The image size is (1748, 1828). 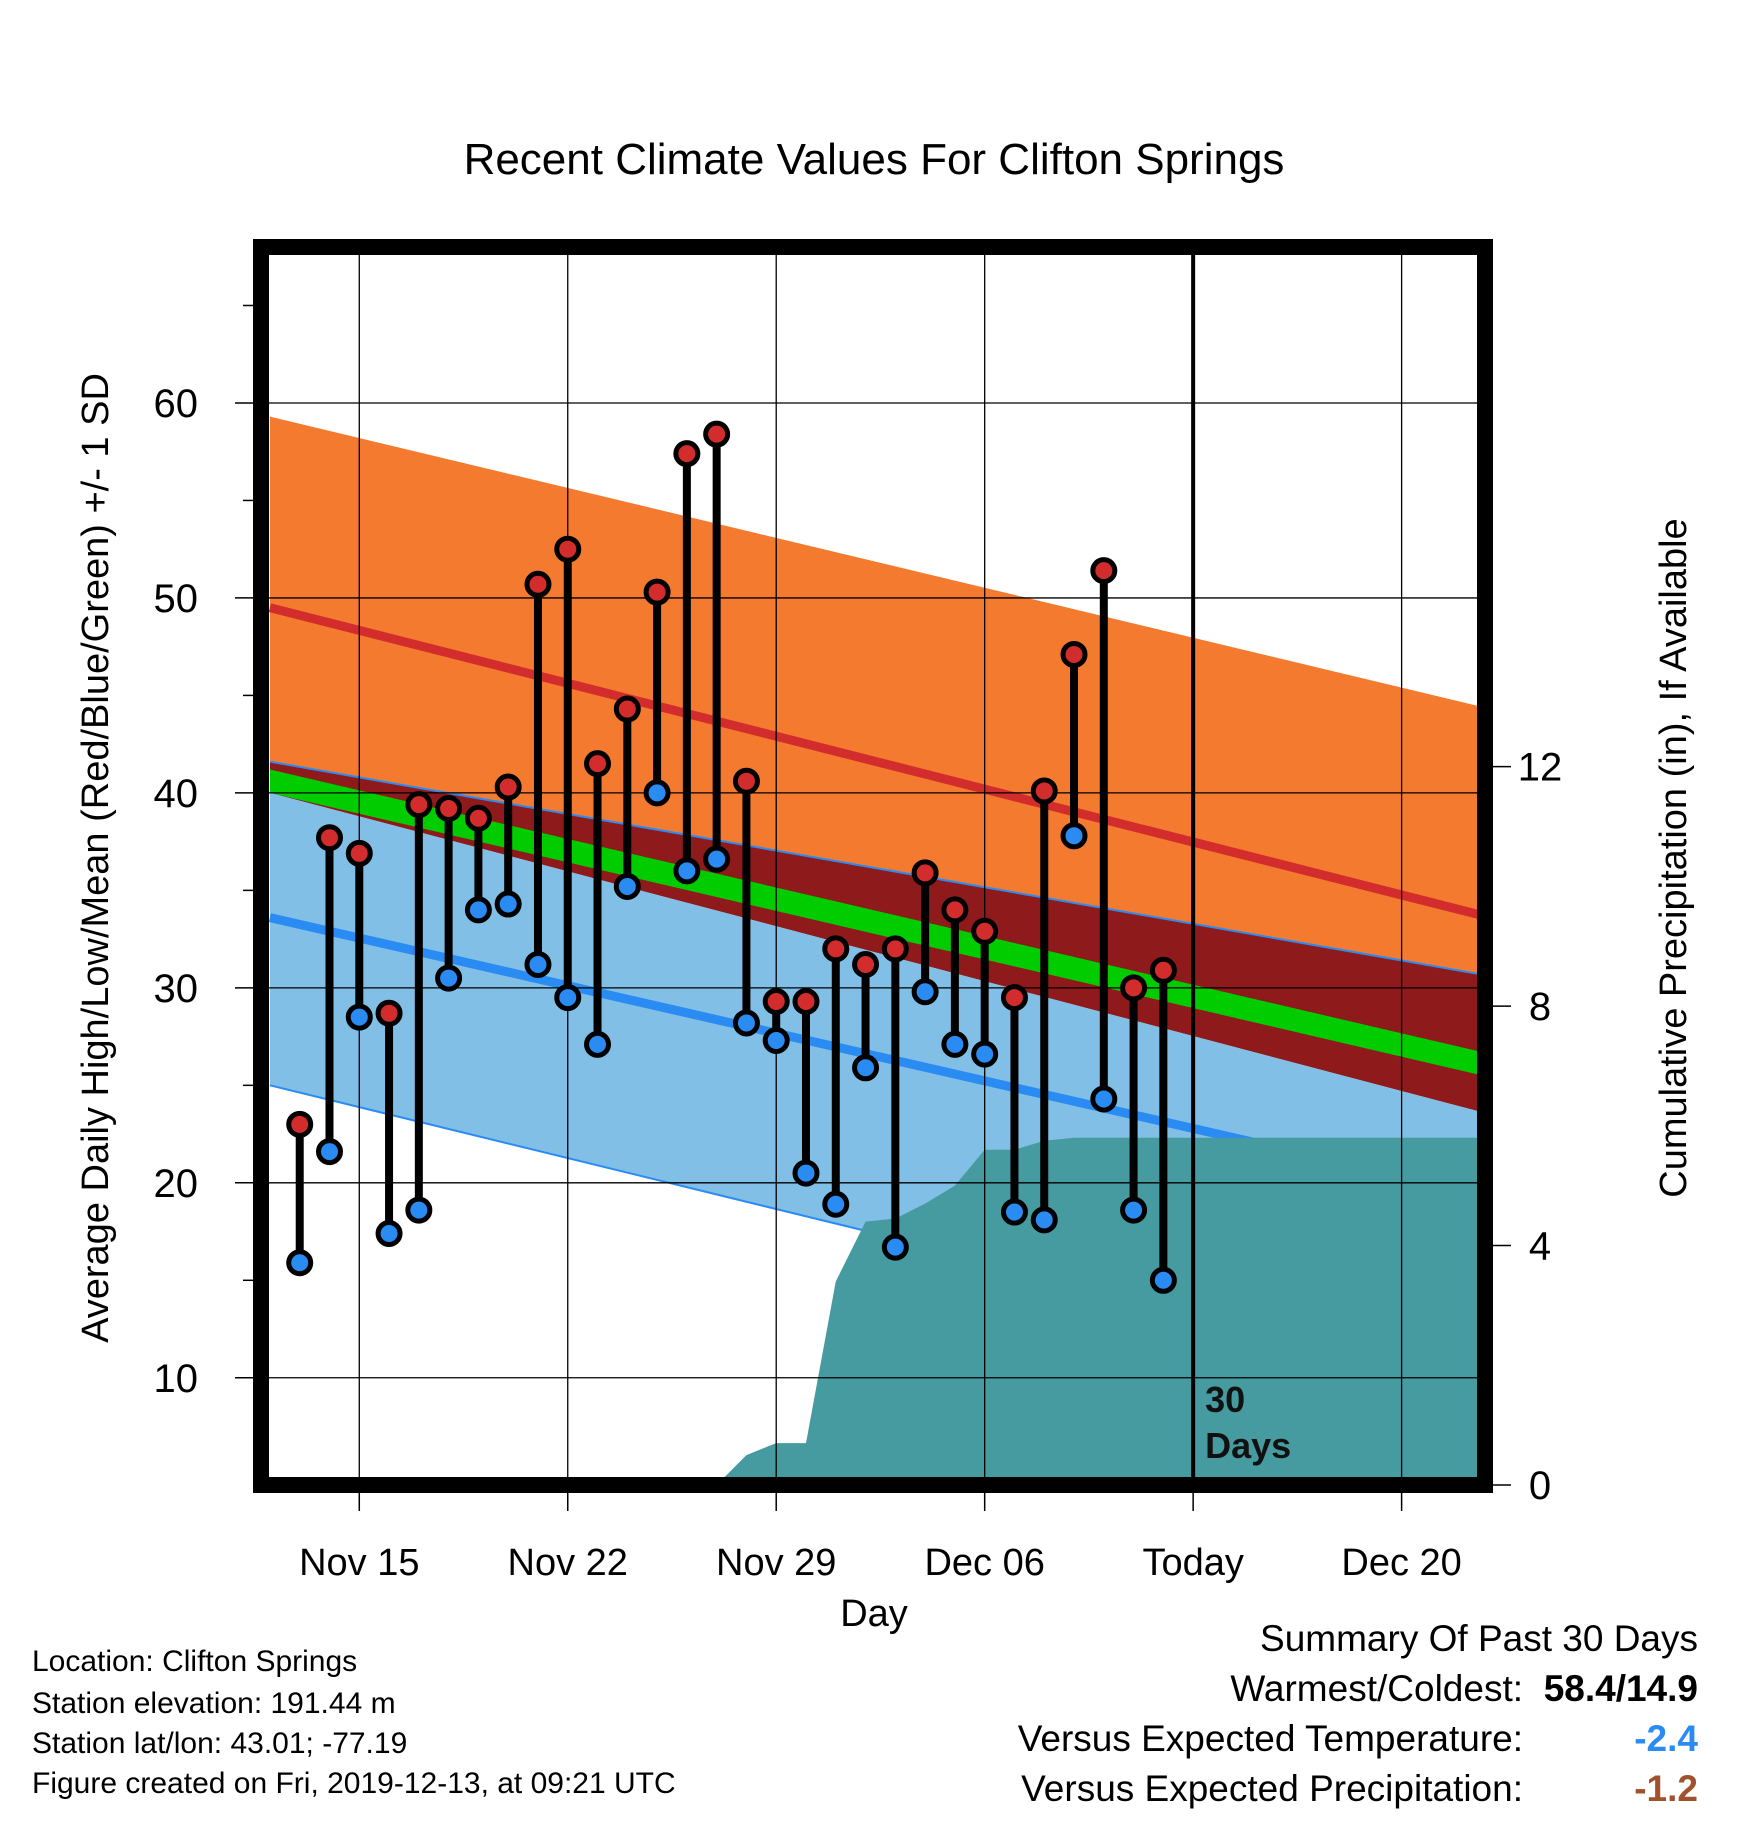 What do you see at coordinates (176, 1379) in the screenshot?
I see `y-tick-label: 10` at bounding box center [176, 1379].